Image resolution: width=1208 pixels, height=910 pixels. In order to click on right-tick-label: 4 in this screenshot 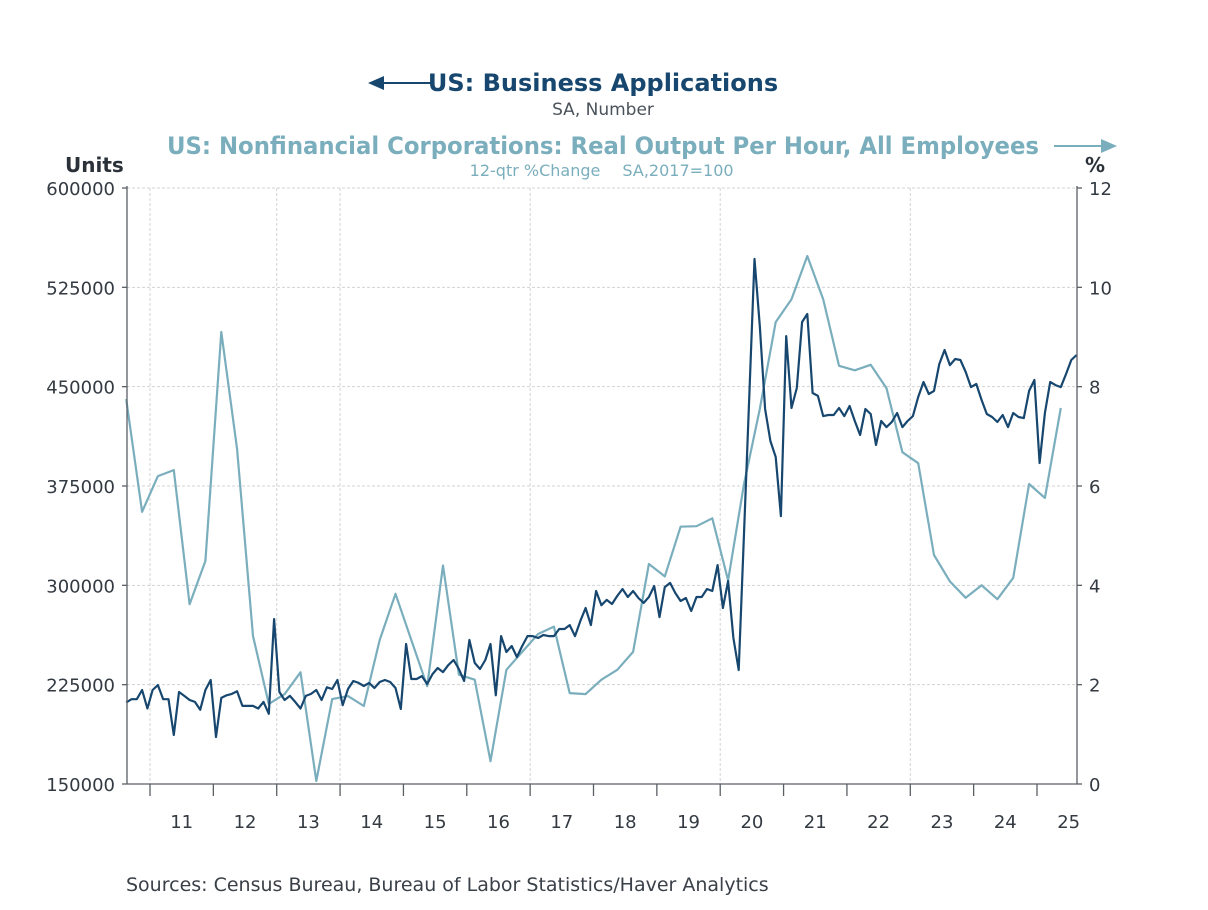, I will do `click(1094, 586)`.